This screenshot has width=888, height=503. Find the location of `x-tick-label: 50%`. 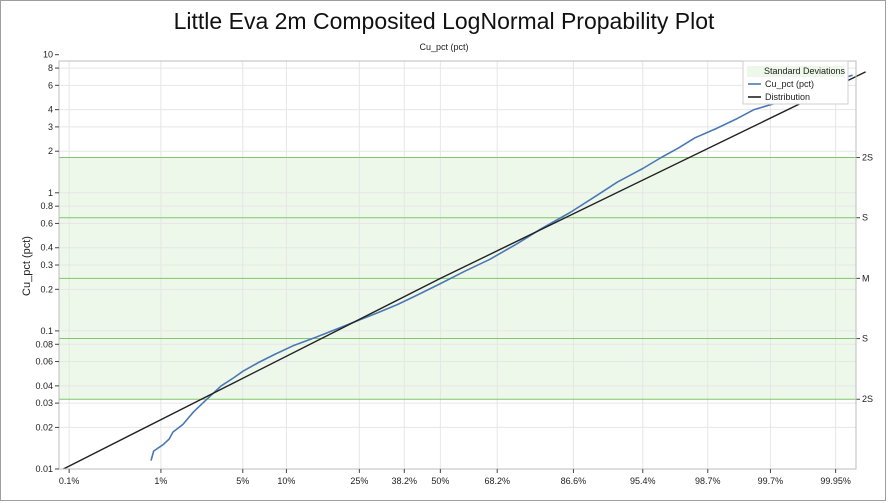

x-tick-label: 50% is located at coordinates (440, 481).